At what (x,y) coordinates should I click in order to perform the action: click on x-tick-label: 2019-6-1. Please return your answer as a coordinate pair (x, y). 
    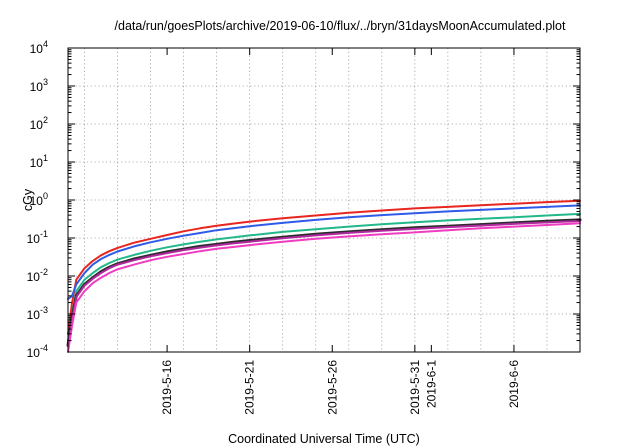
    Looking at the image, I should click on (431, 384).